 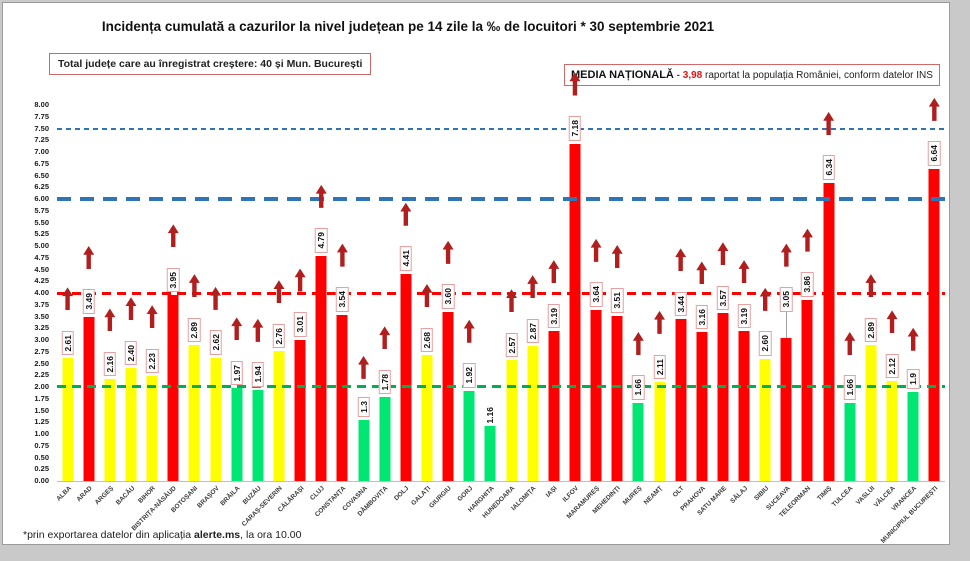 I want to click on x-axis-label: ARAD, so click(x=84, y=494).